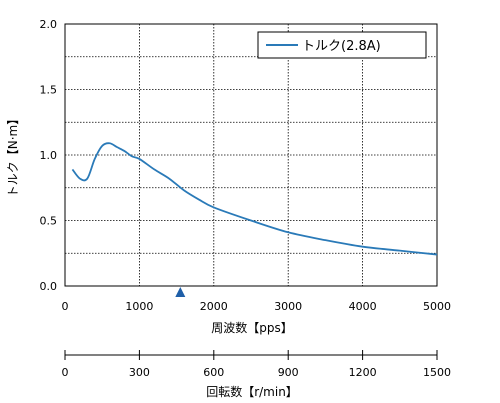 The width and height of the screenshot is (500, 403). I want to click on y-tick-label: 1.0, so click(49, 155).